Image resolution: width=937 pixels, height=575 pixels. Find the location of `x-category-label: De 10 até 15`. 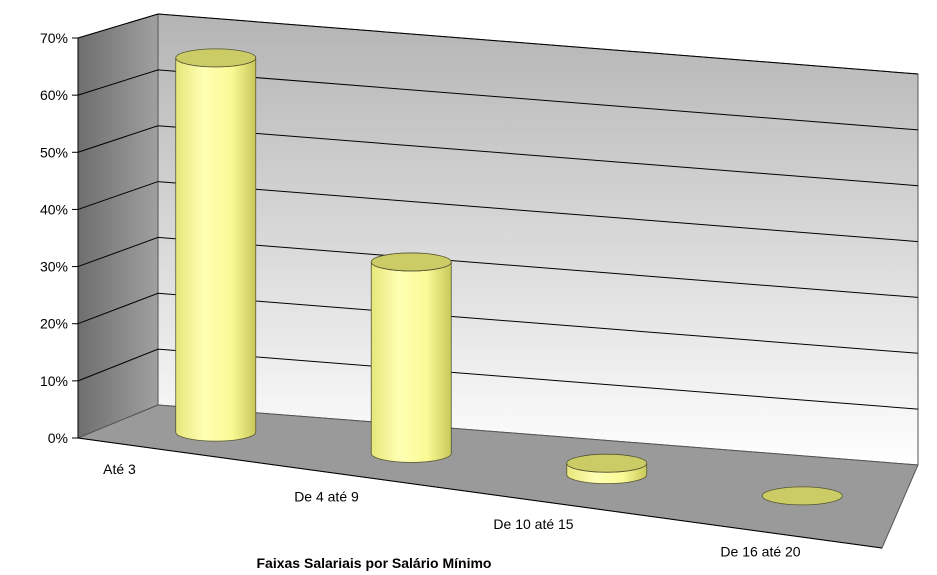

x-category-label: De 10 até 15 is located at coordinates (533, 524).